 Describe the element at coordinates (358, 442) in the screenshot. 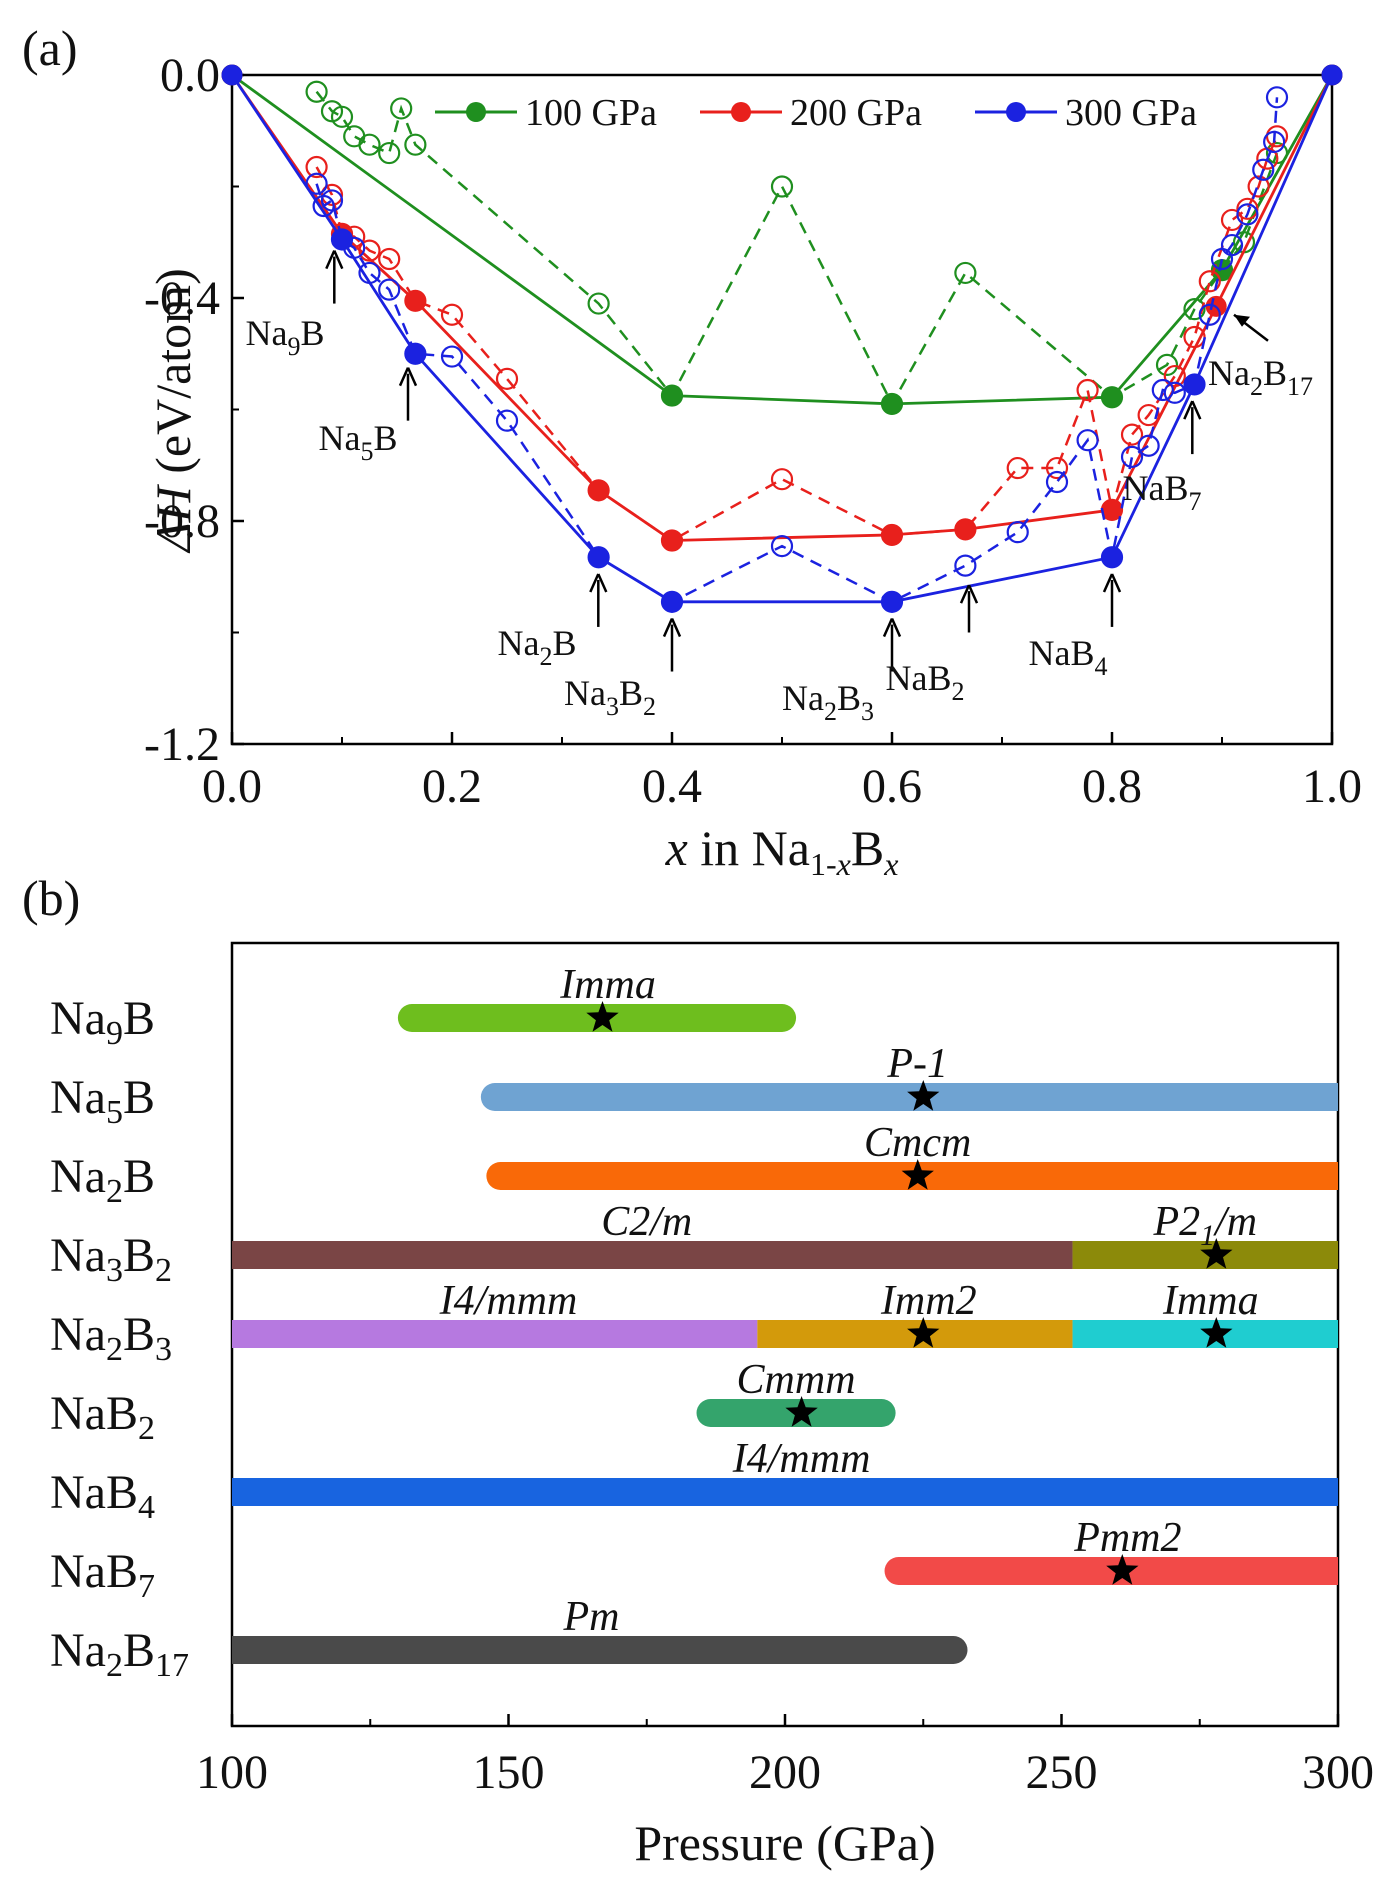

I see `annotation-label: Na5B` at that location.